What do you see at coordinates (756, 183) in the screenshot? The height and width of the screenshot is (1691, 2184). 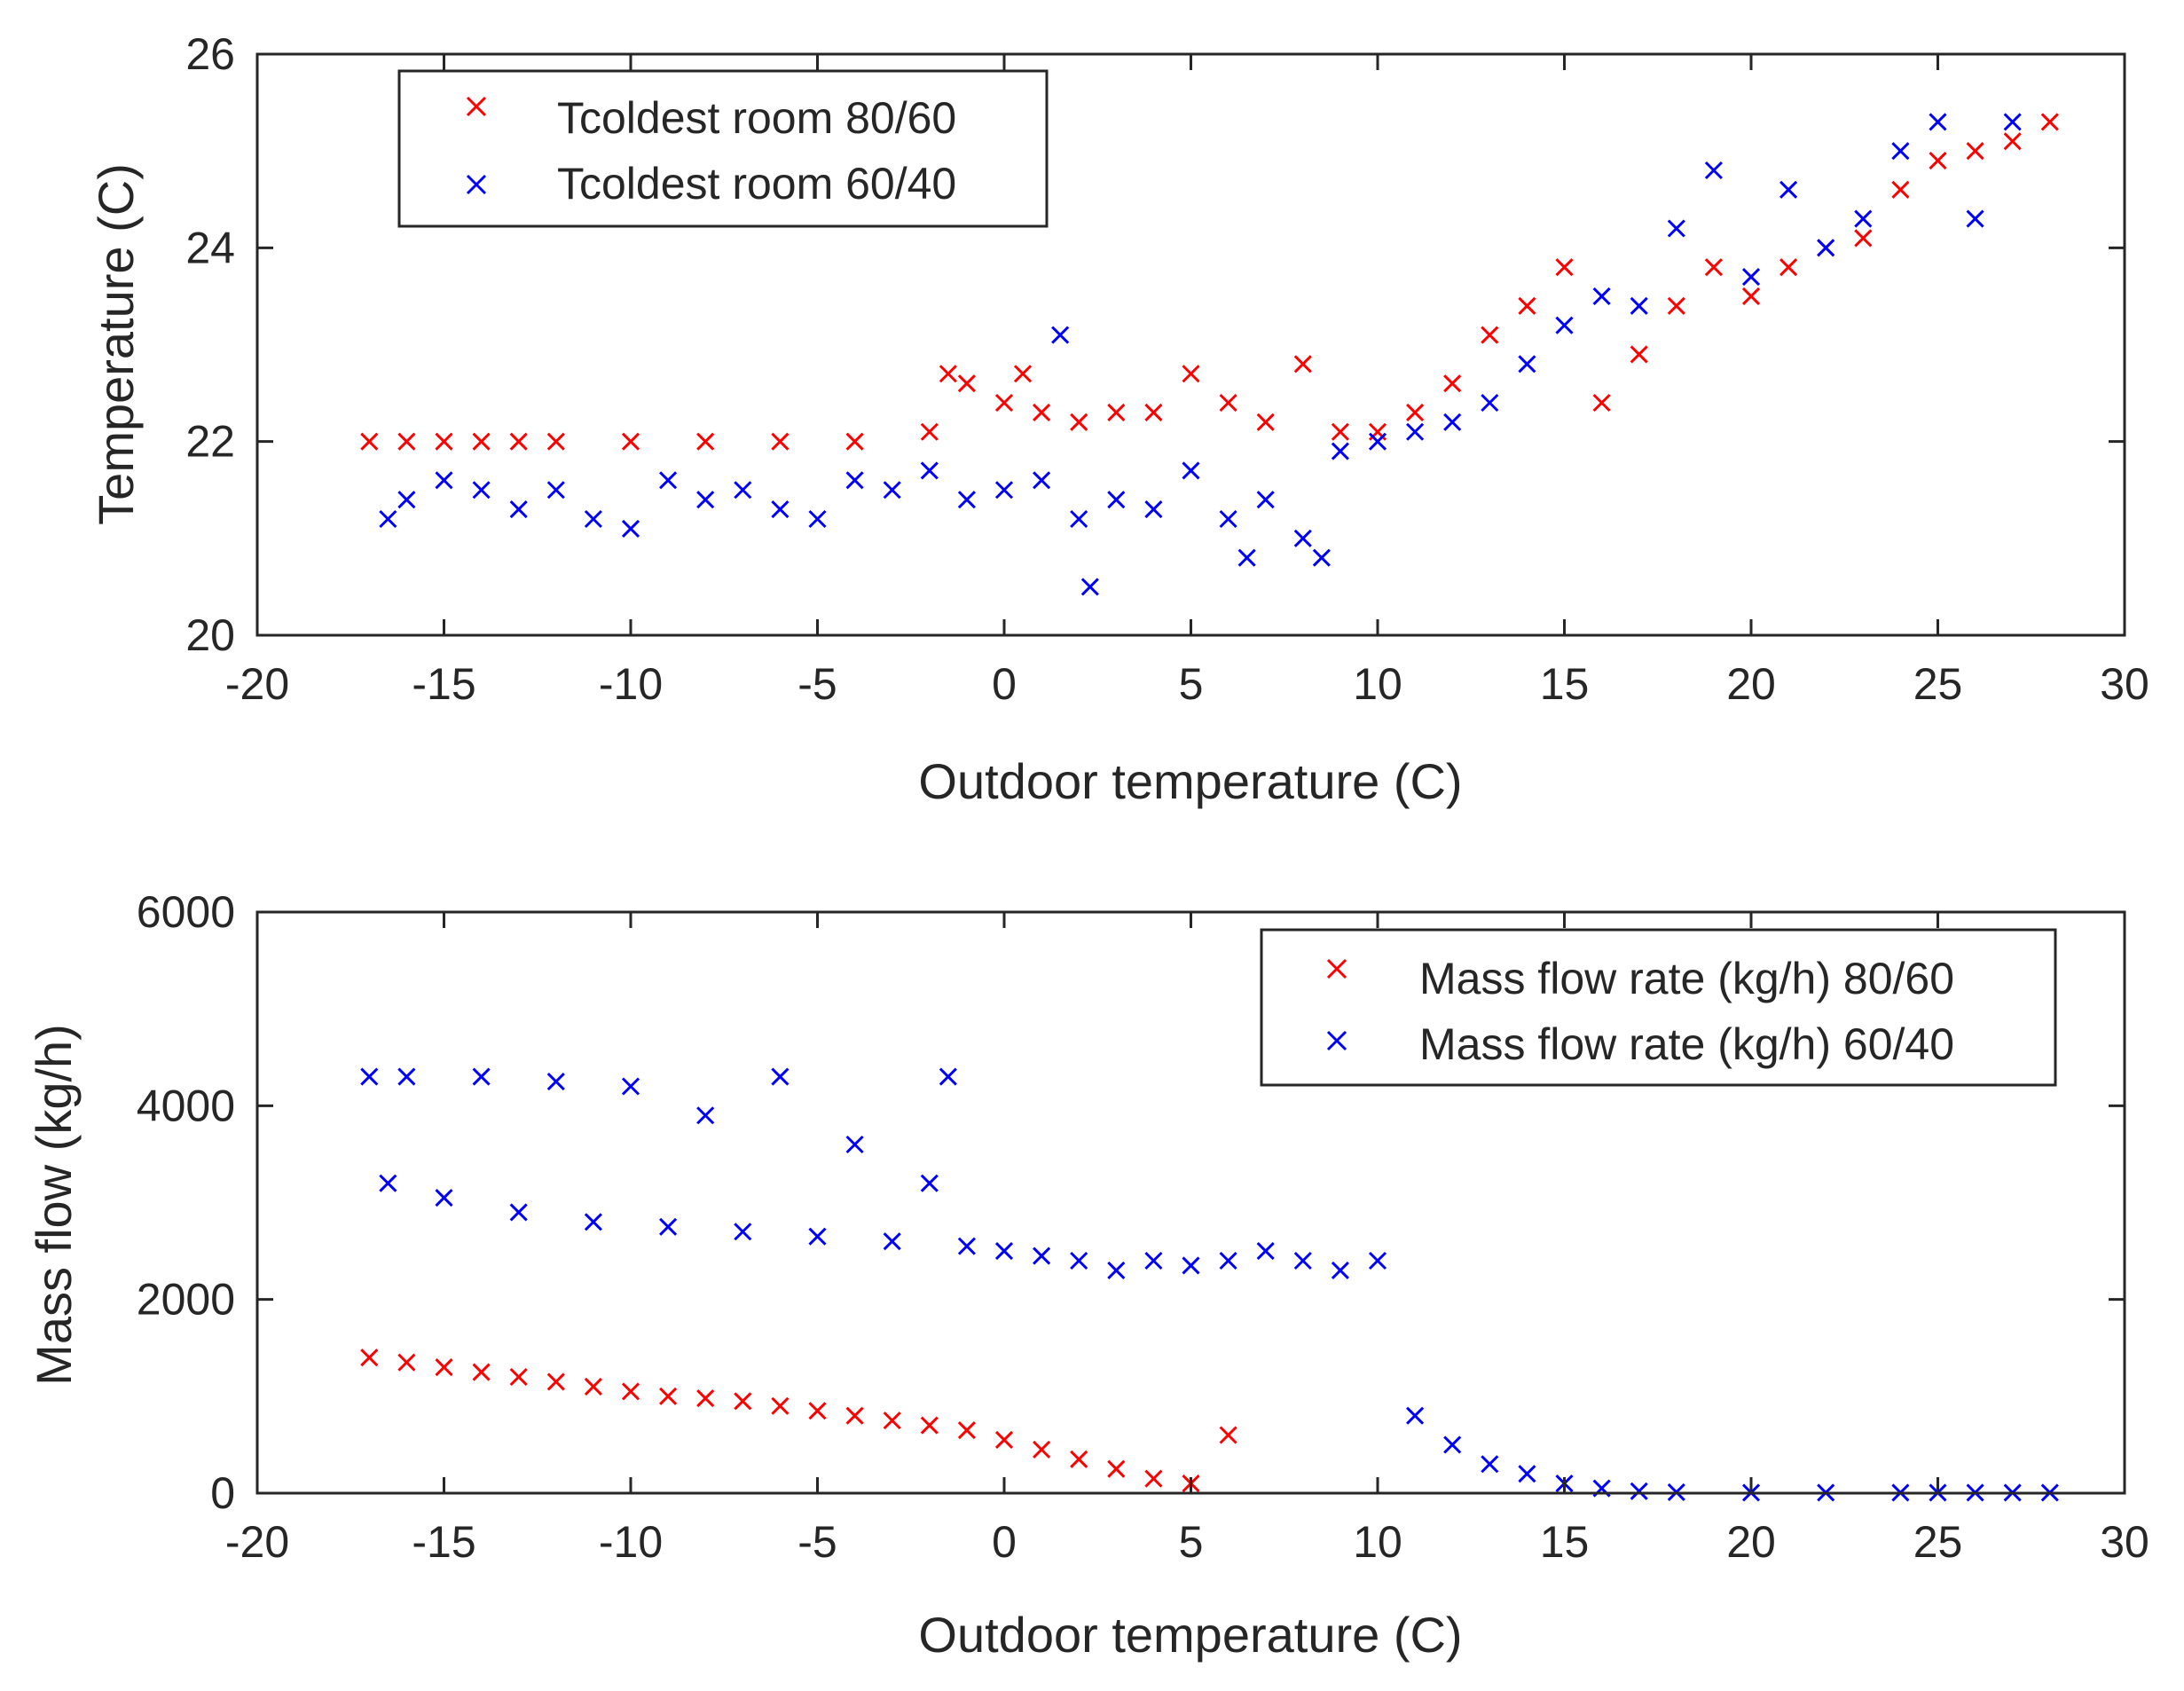 I see `legend-label-tcoldest-60-40: Tcoldest room 60/40` at bounding box center [756, 183].